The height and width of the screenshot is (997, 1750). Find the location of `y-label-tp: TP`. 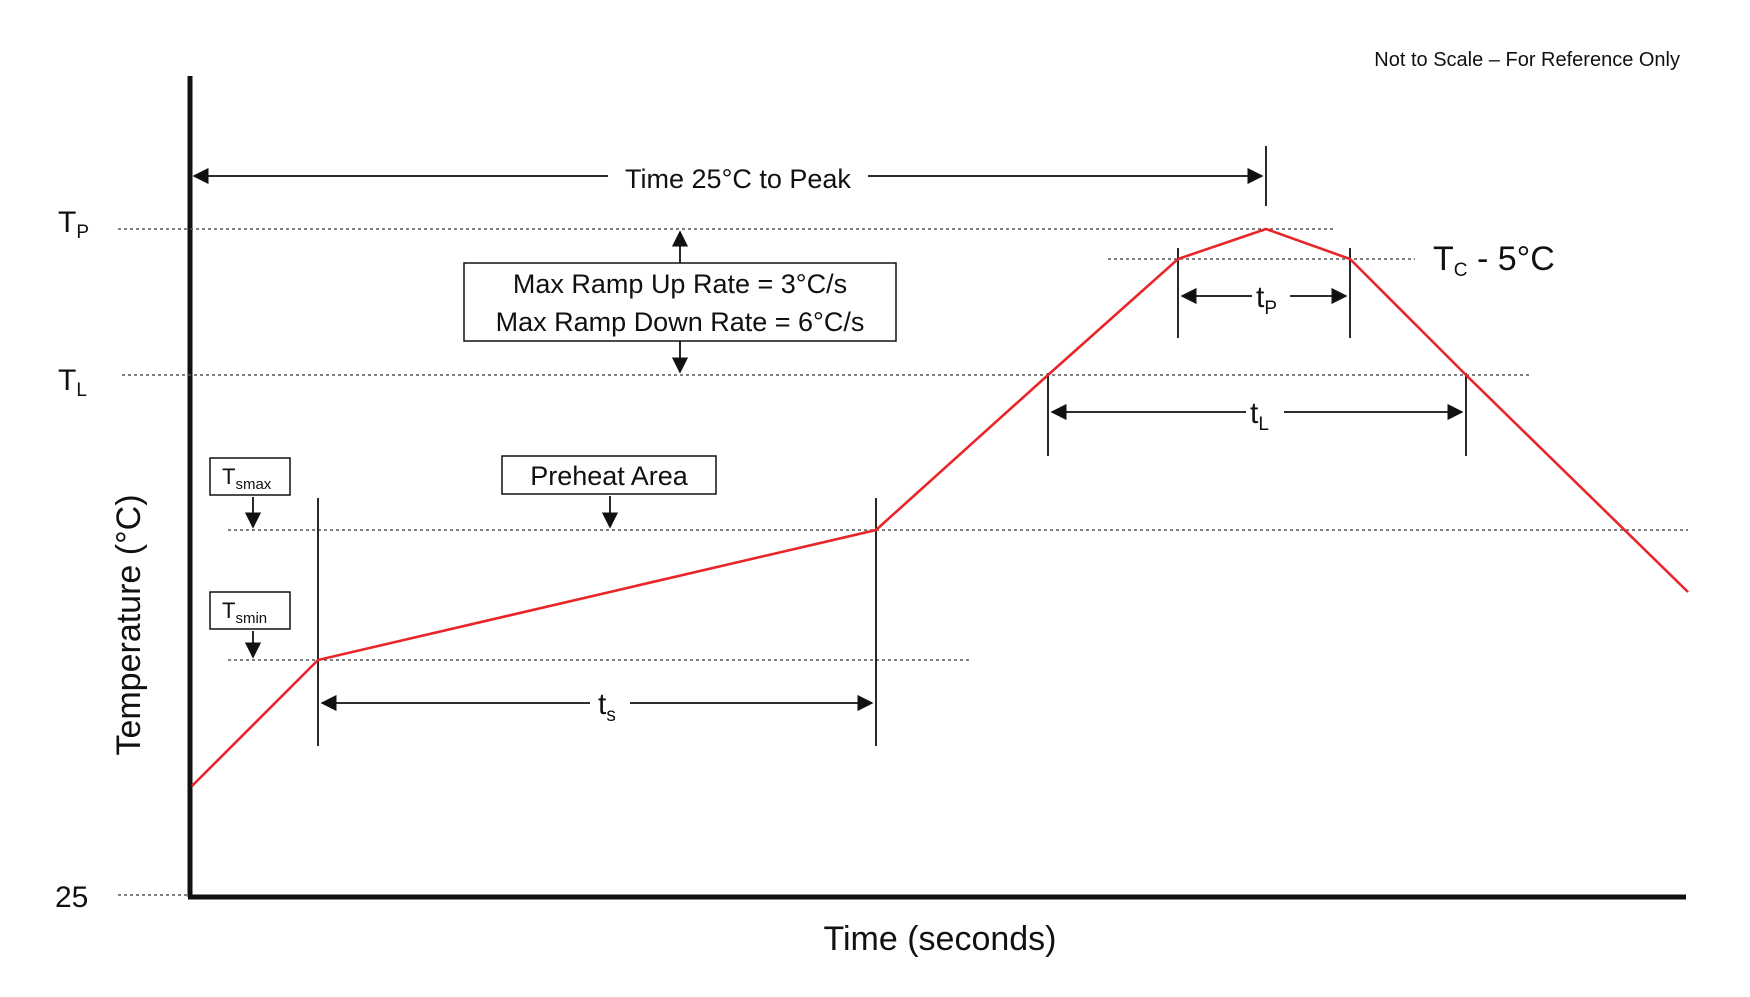

y-label-tp: TP is located at coordinates (73, 224).